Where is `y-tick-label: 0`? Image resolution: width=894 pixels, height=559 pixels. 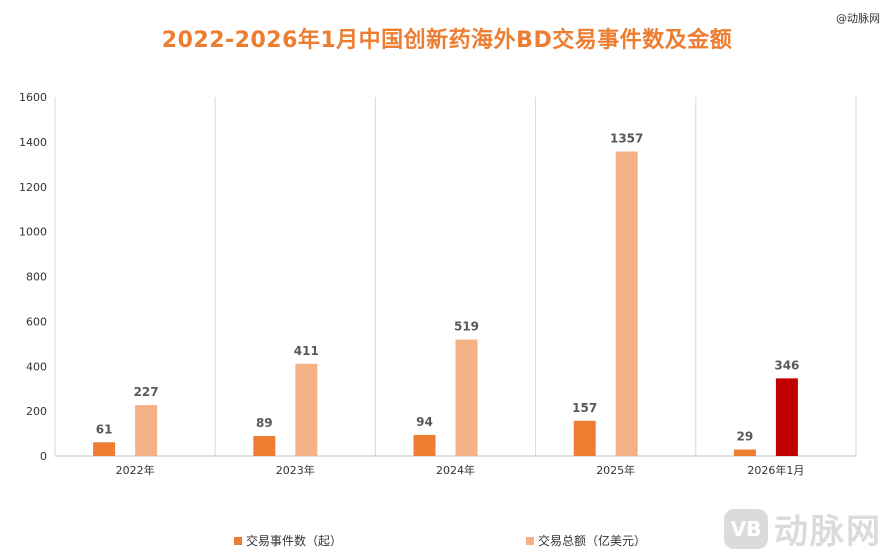 y-tick-label: 0 is located at coordinates (43, 456).